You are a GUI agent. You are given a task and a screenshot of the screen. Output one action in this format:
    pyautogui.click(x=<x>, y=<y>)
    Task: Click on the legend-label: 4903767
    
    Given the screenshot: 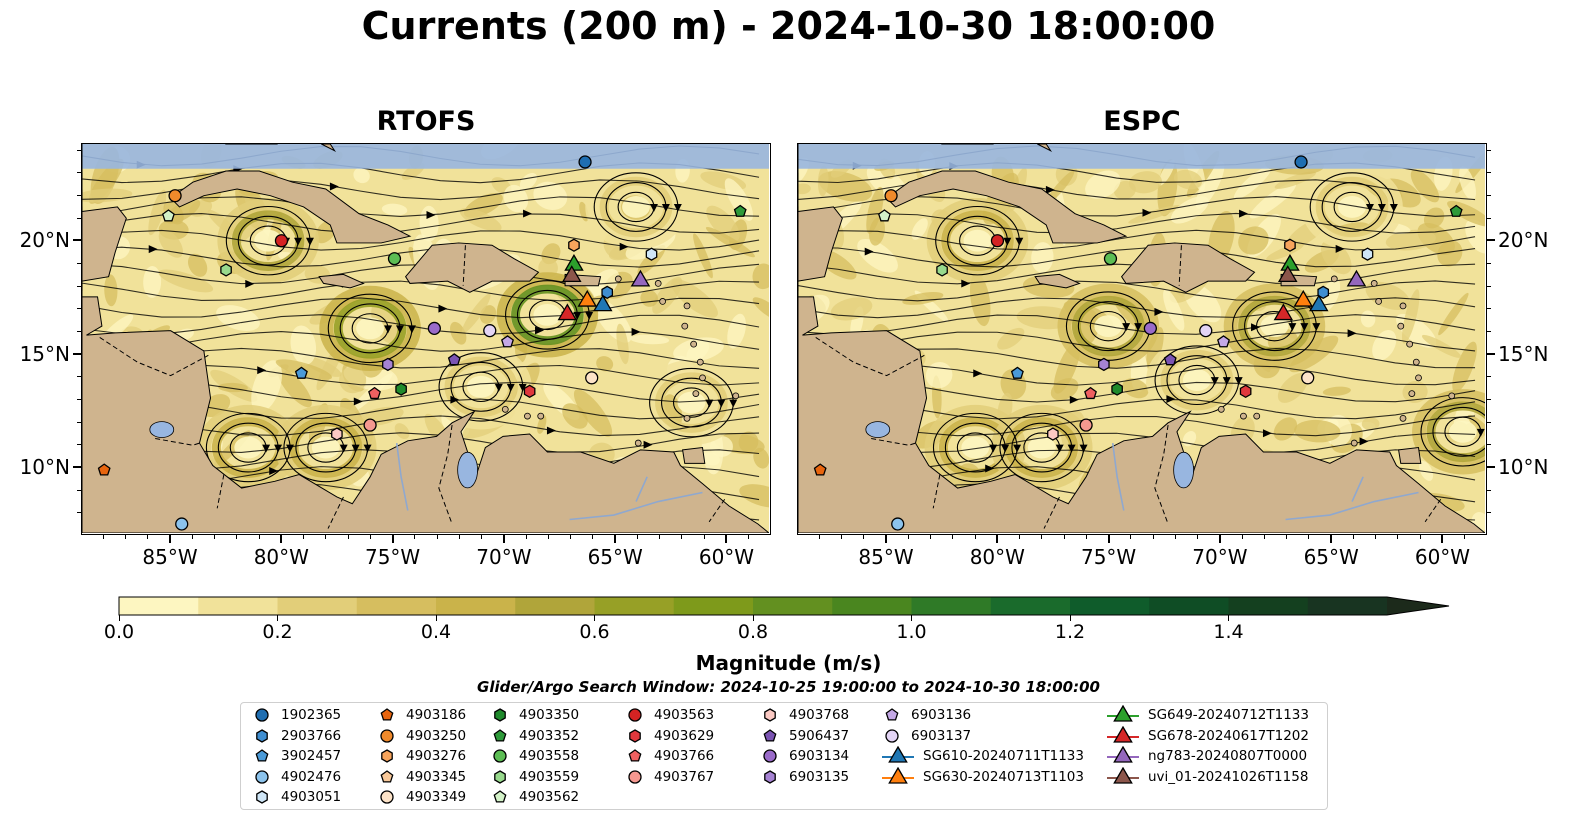 What is the action you would take?
    pyautogui.click(x=684, y=776)
    